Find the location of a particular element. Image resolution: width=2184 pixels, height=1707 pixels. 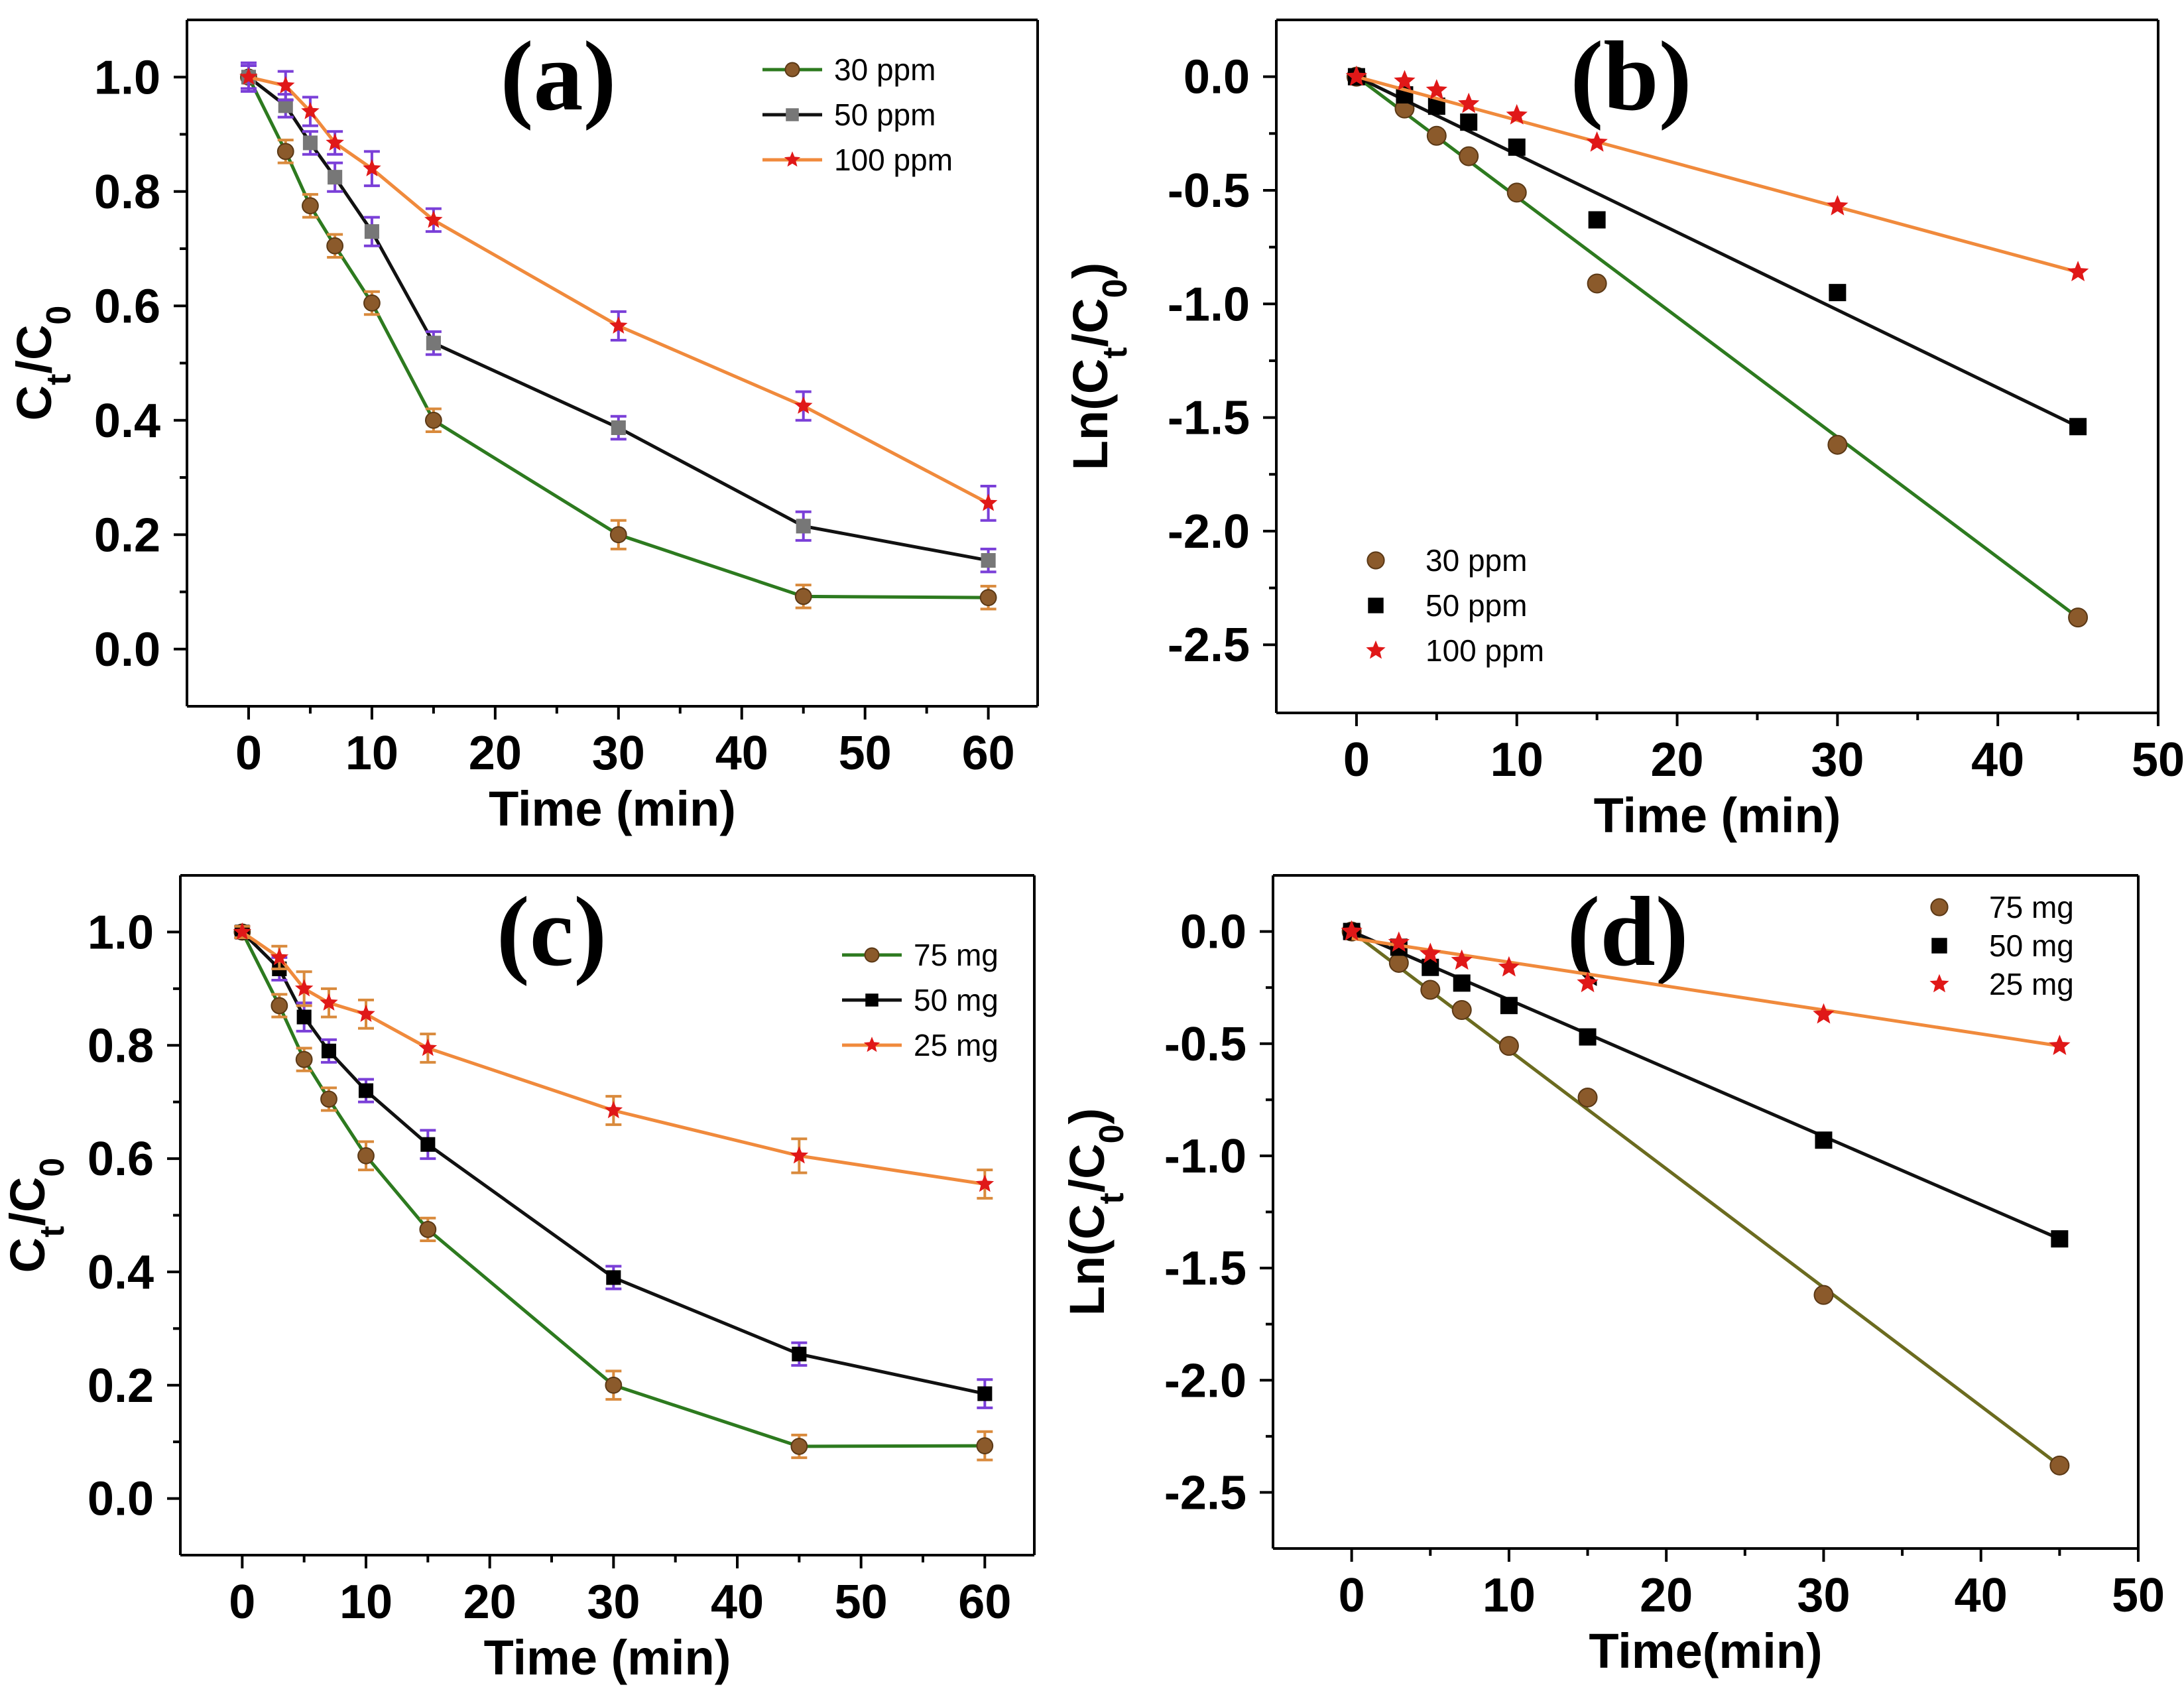

y-tick-label: 0.4 is located at coordinates (121, 1272).